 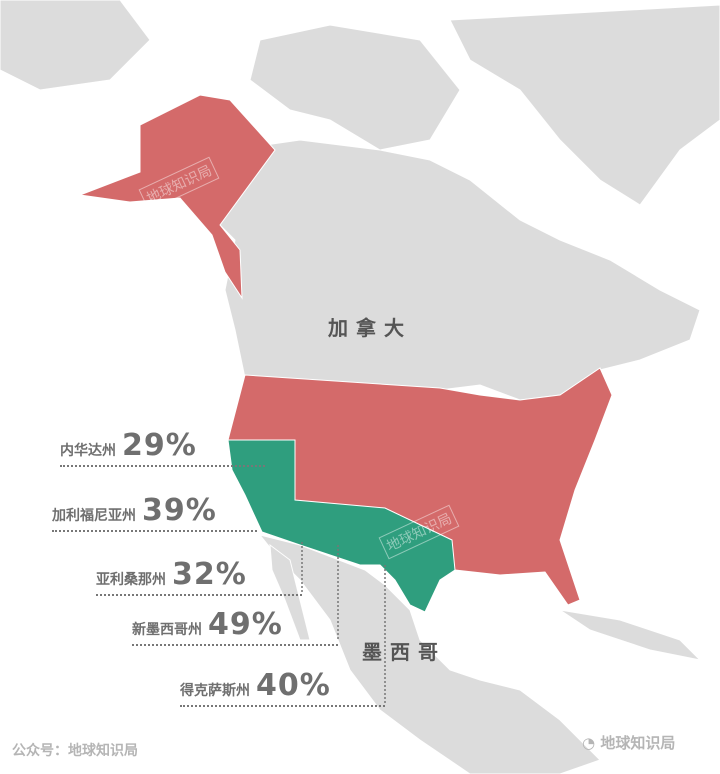 I want to click on label-california: 加利福尼亚州 39%, so click(x=154, y=512).